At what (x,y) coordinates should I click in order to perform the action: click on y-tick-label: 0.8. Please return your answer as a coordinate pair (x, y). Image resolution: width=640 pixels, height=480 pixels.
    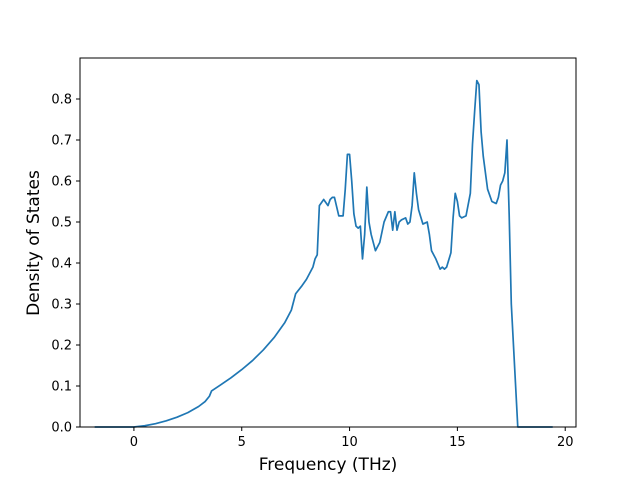
    Looking at the image, I should click on (61, 100).